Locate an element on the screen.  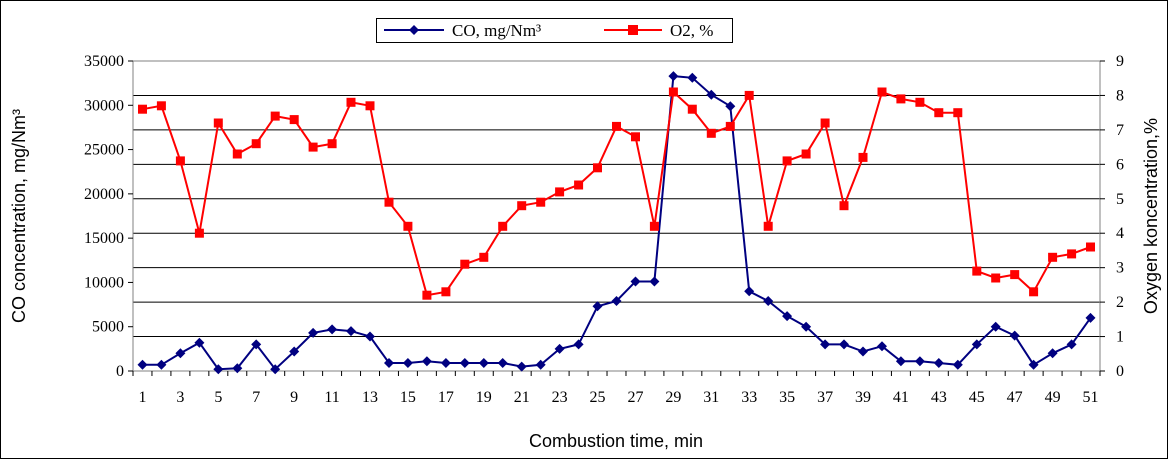
y-left-tick-label: 5000 is located at coordinates (108, 327).